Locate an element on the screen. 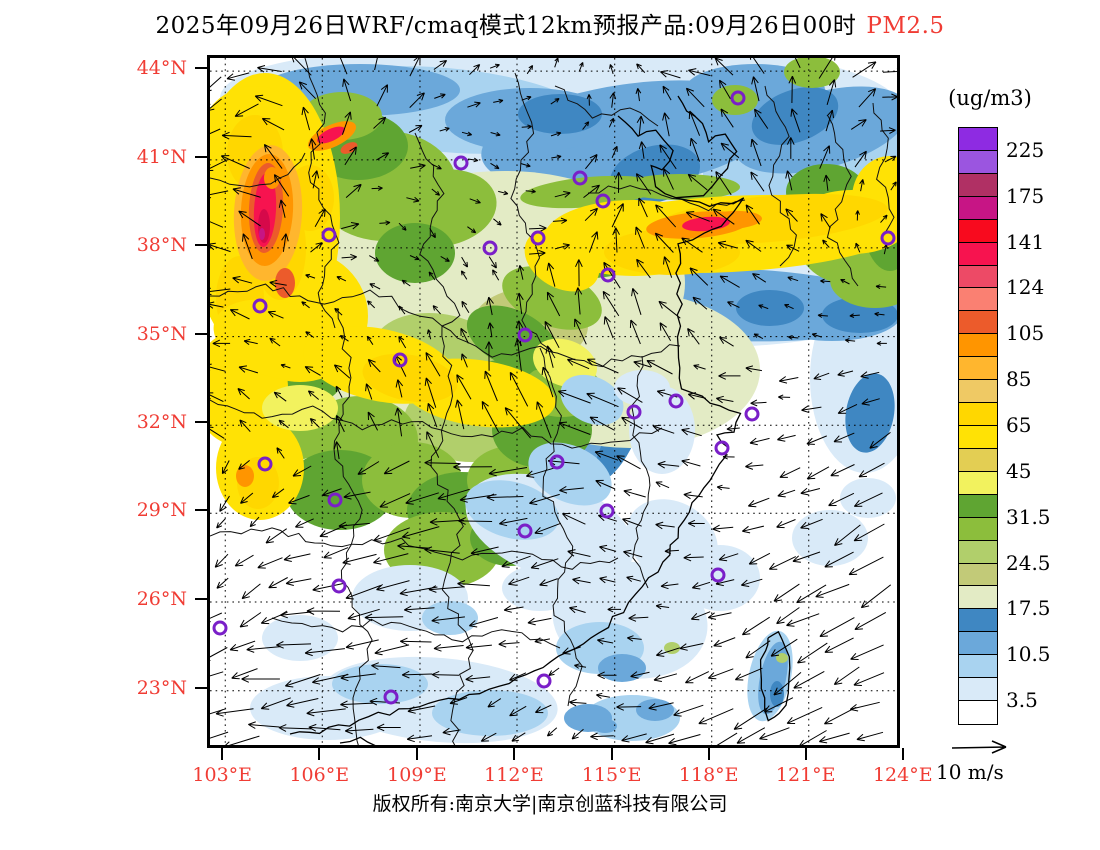 Image resolution: width=1100 pixels, height=850 pixels. colorbar-tick-label: 45 is located at coordinates (1019, 470).